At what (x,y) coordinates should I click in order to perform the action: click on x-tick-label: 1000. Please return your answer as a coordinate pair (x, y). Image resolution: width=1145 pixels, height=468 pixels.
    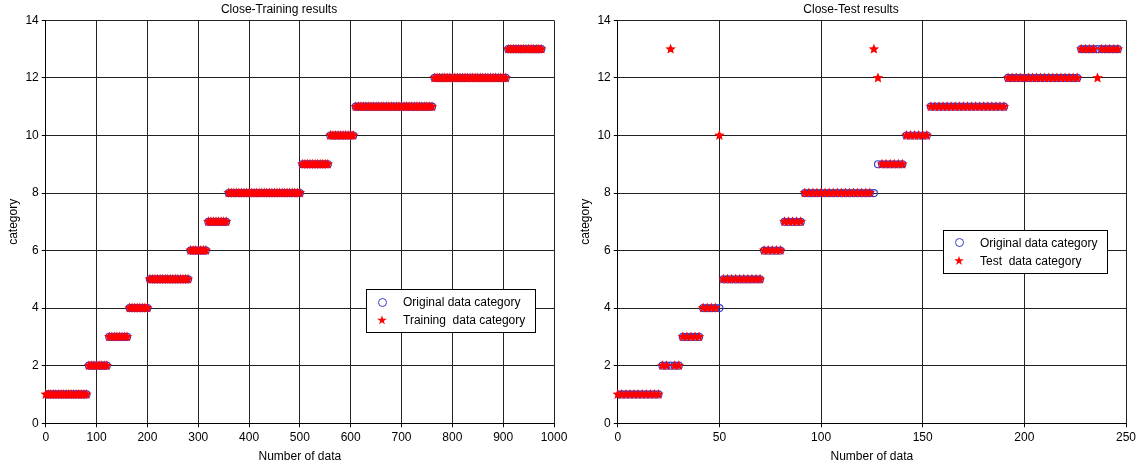
    Looking at the image, I should click on (554, 436).